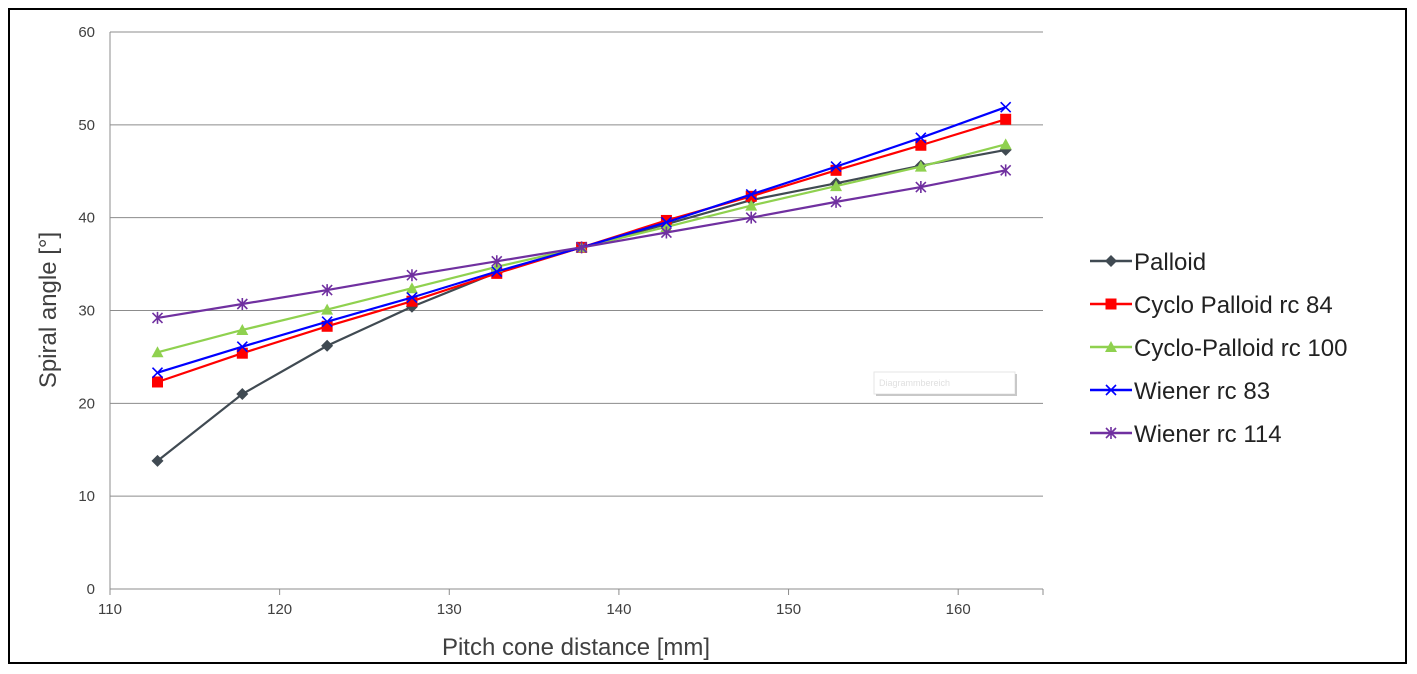  I want to click on y-tick-label: 30, so click(86, 311).